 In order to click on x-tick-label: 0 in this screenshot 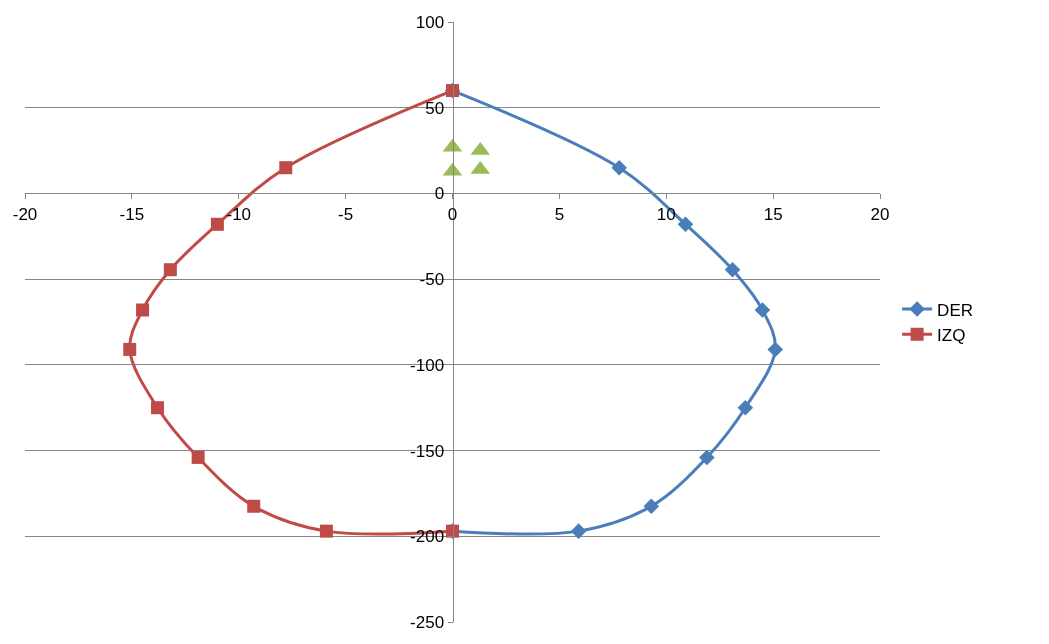, I will do `click(452, 214)`.